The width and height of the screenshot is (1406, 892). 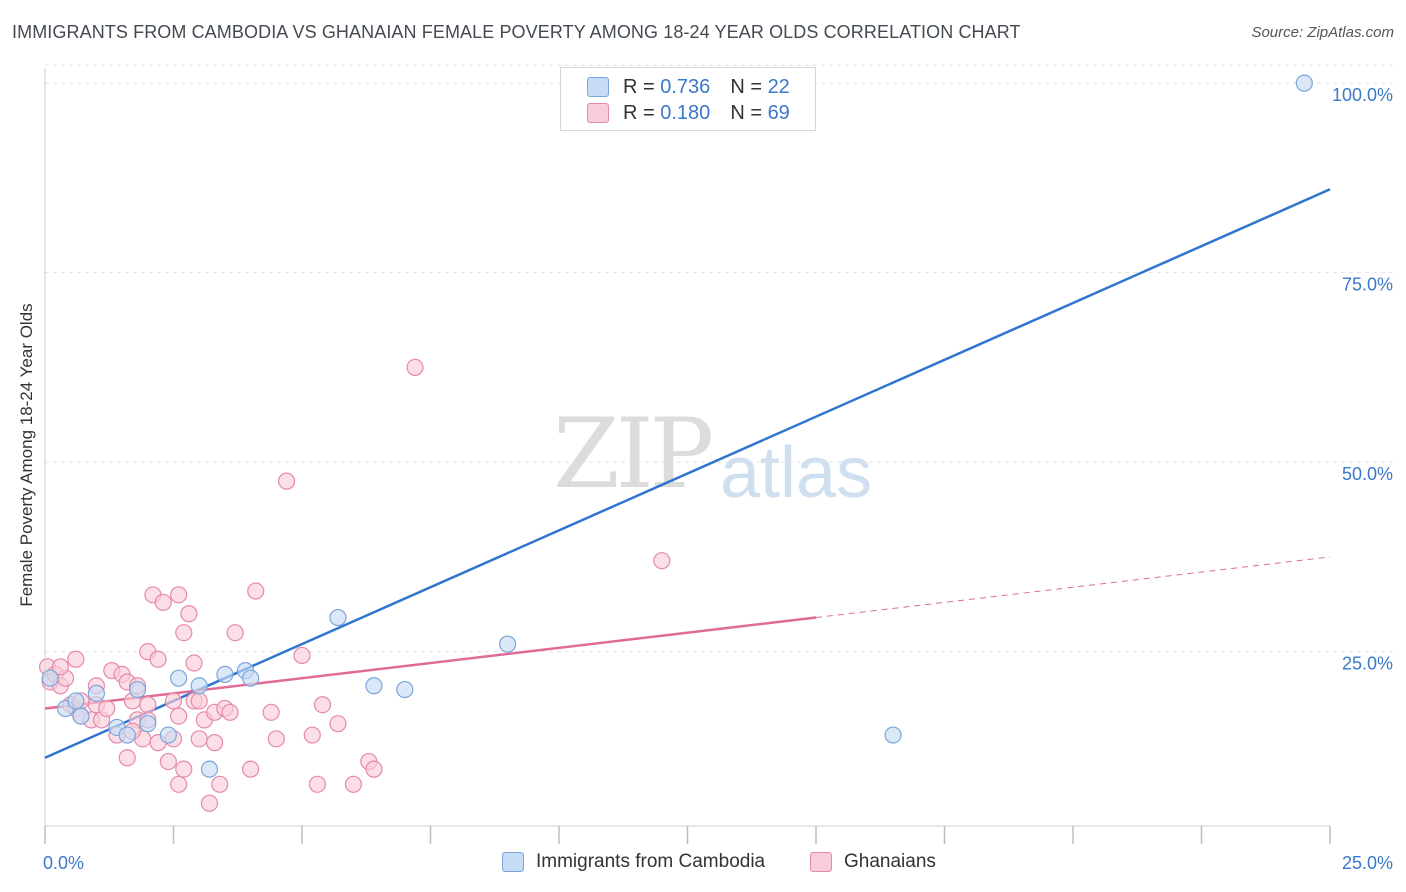 What do you see at coordinates (26, 455) in the screenshot?
I see `y-axis-label: Female Poverty Among 18-24 Year Olds` at bounding box center [26, 455].